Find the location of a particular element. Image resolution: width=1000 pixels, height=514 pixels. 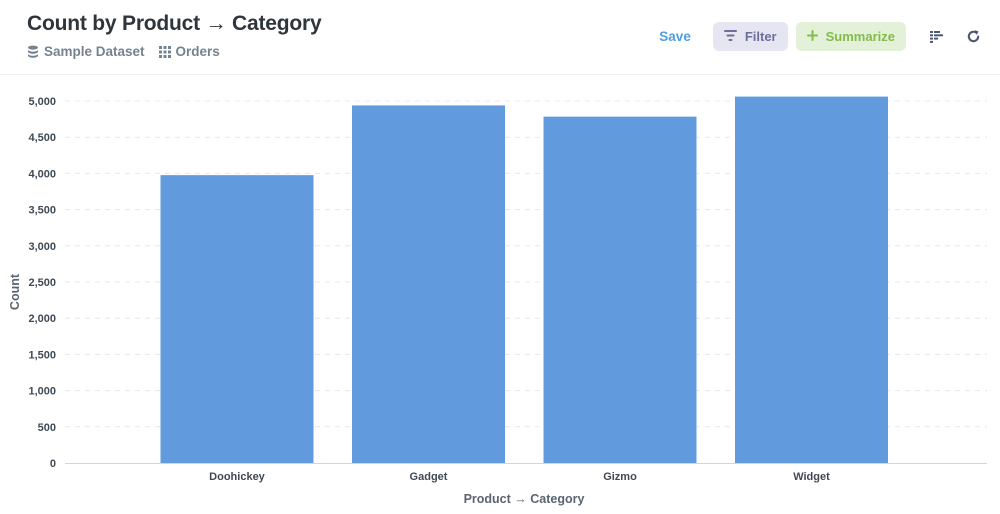

filter-button: Filter is located at coordinates (750, 36).